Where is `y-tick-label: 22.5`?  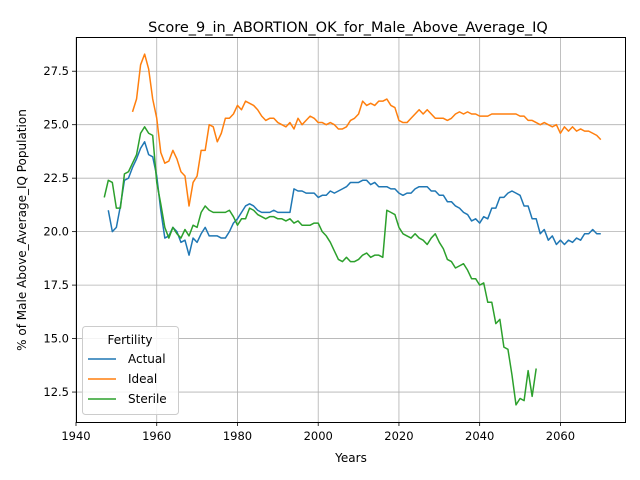
y-tick-label: 22.5 is located at coordinates (56, 178).